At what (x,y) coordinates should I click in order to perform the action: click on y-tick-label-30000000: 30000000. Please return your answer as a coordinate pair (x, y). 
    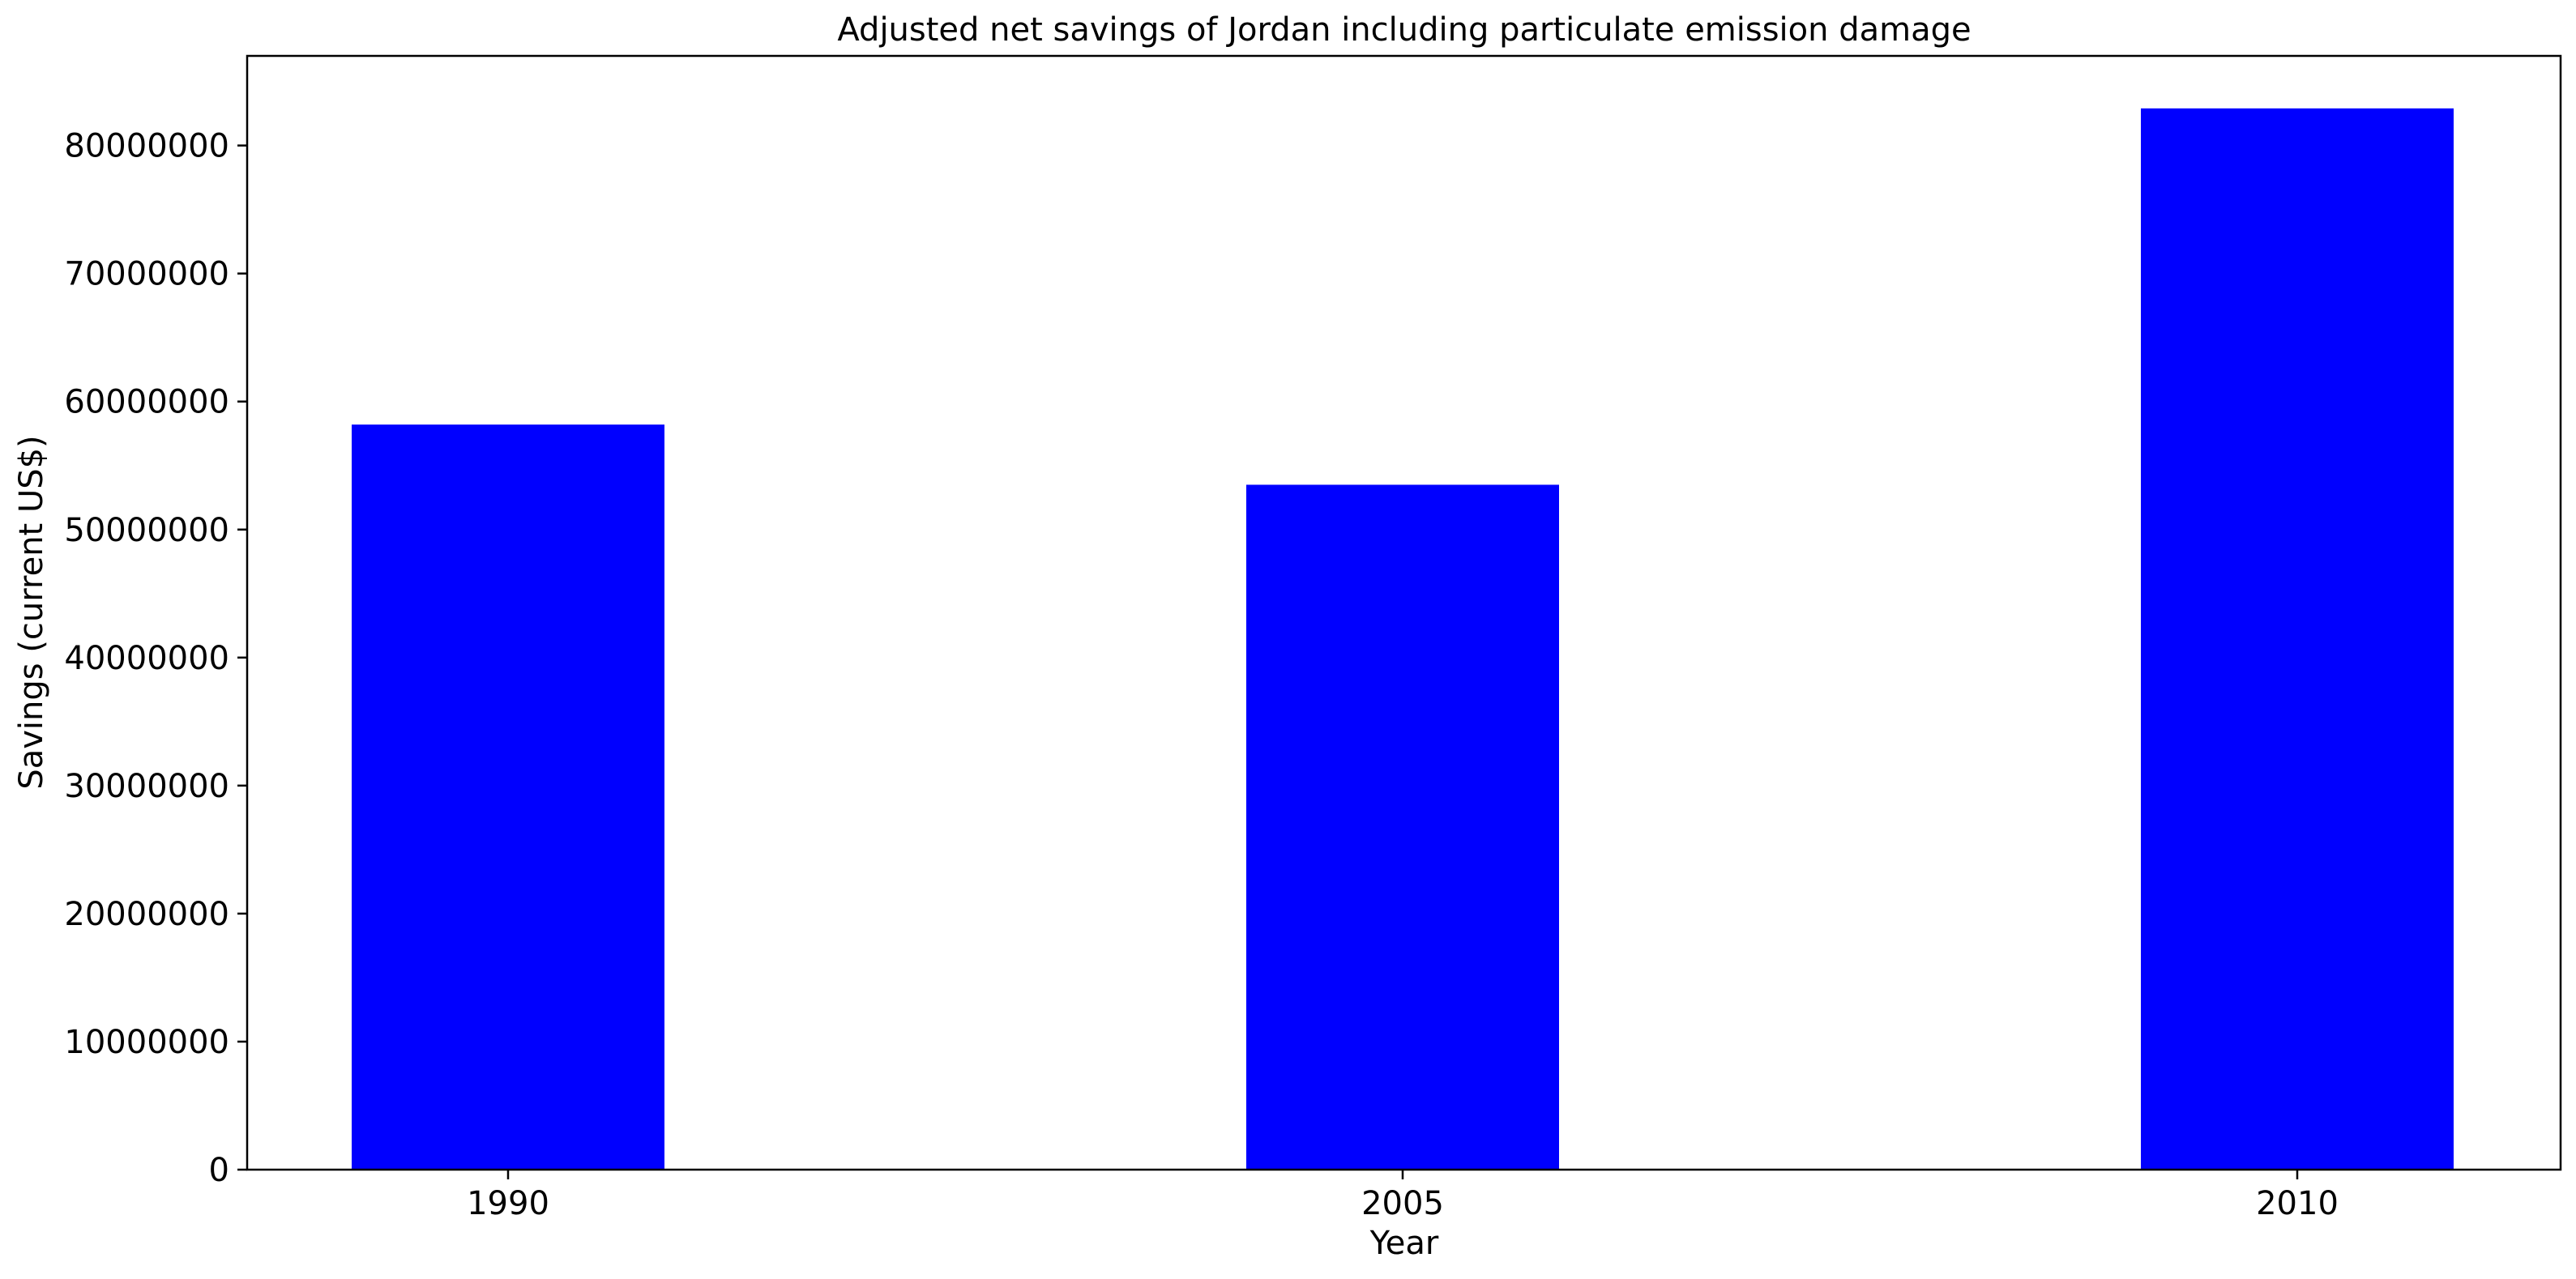
    Looking at the image, I should click on (146, 786).